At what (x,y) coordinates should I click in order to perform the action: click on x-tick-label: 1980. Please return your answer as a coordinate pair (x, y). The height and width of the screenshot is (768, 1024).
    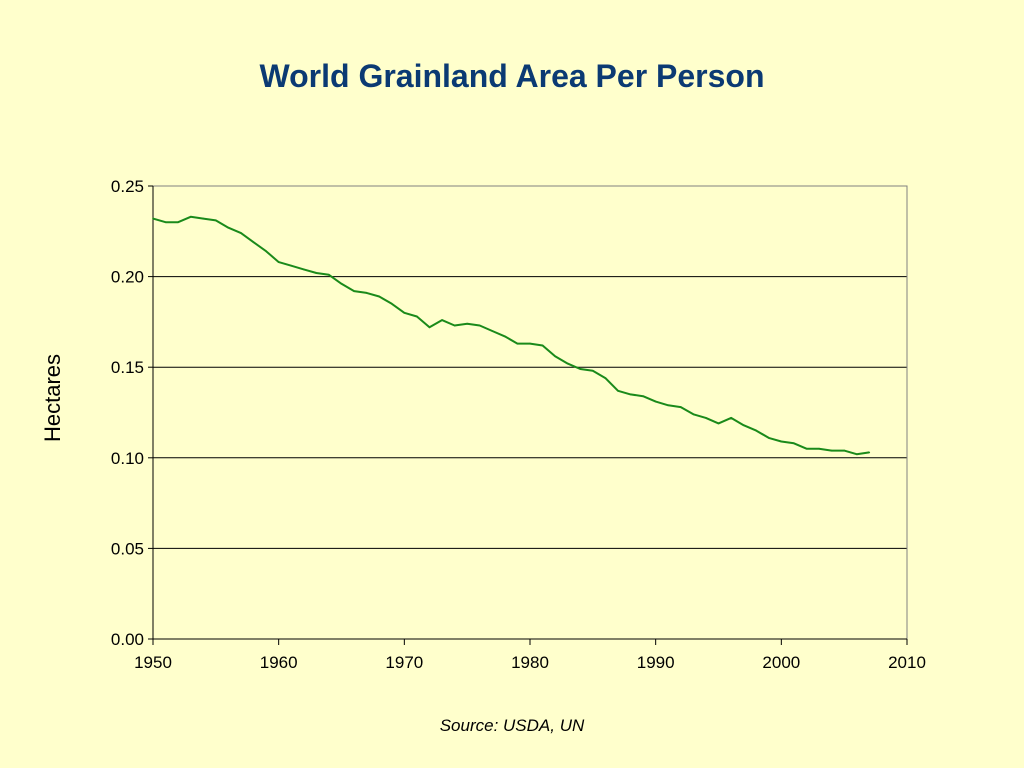
    Looking at the image, I should click on (530, 662).